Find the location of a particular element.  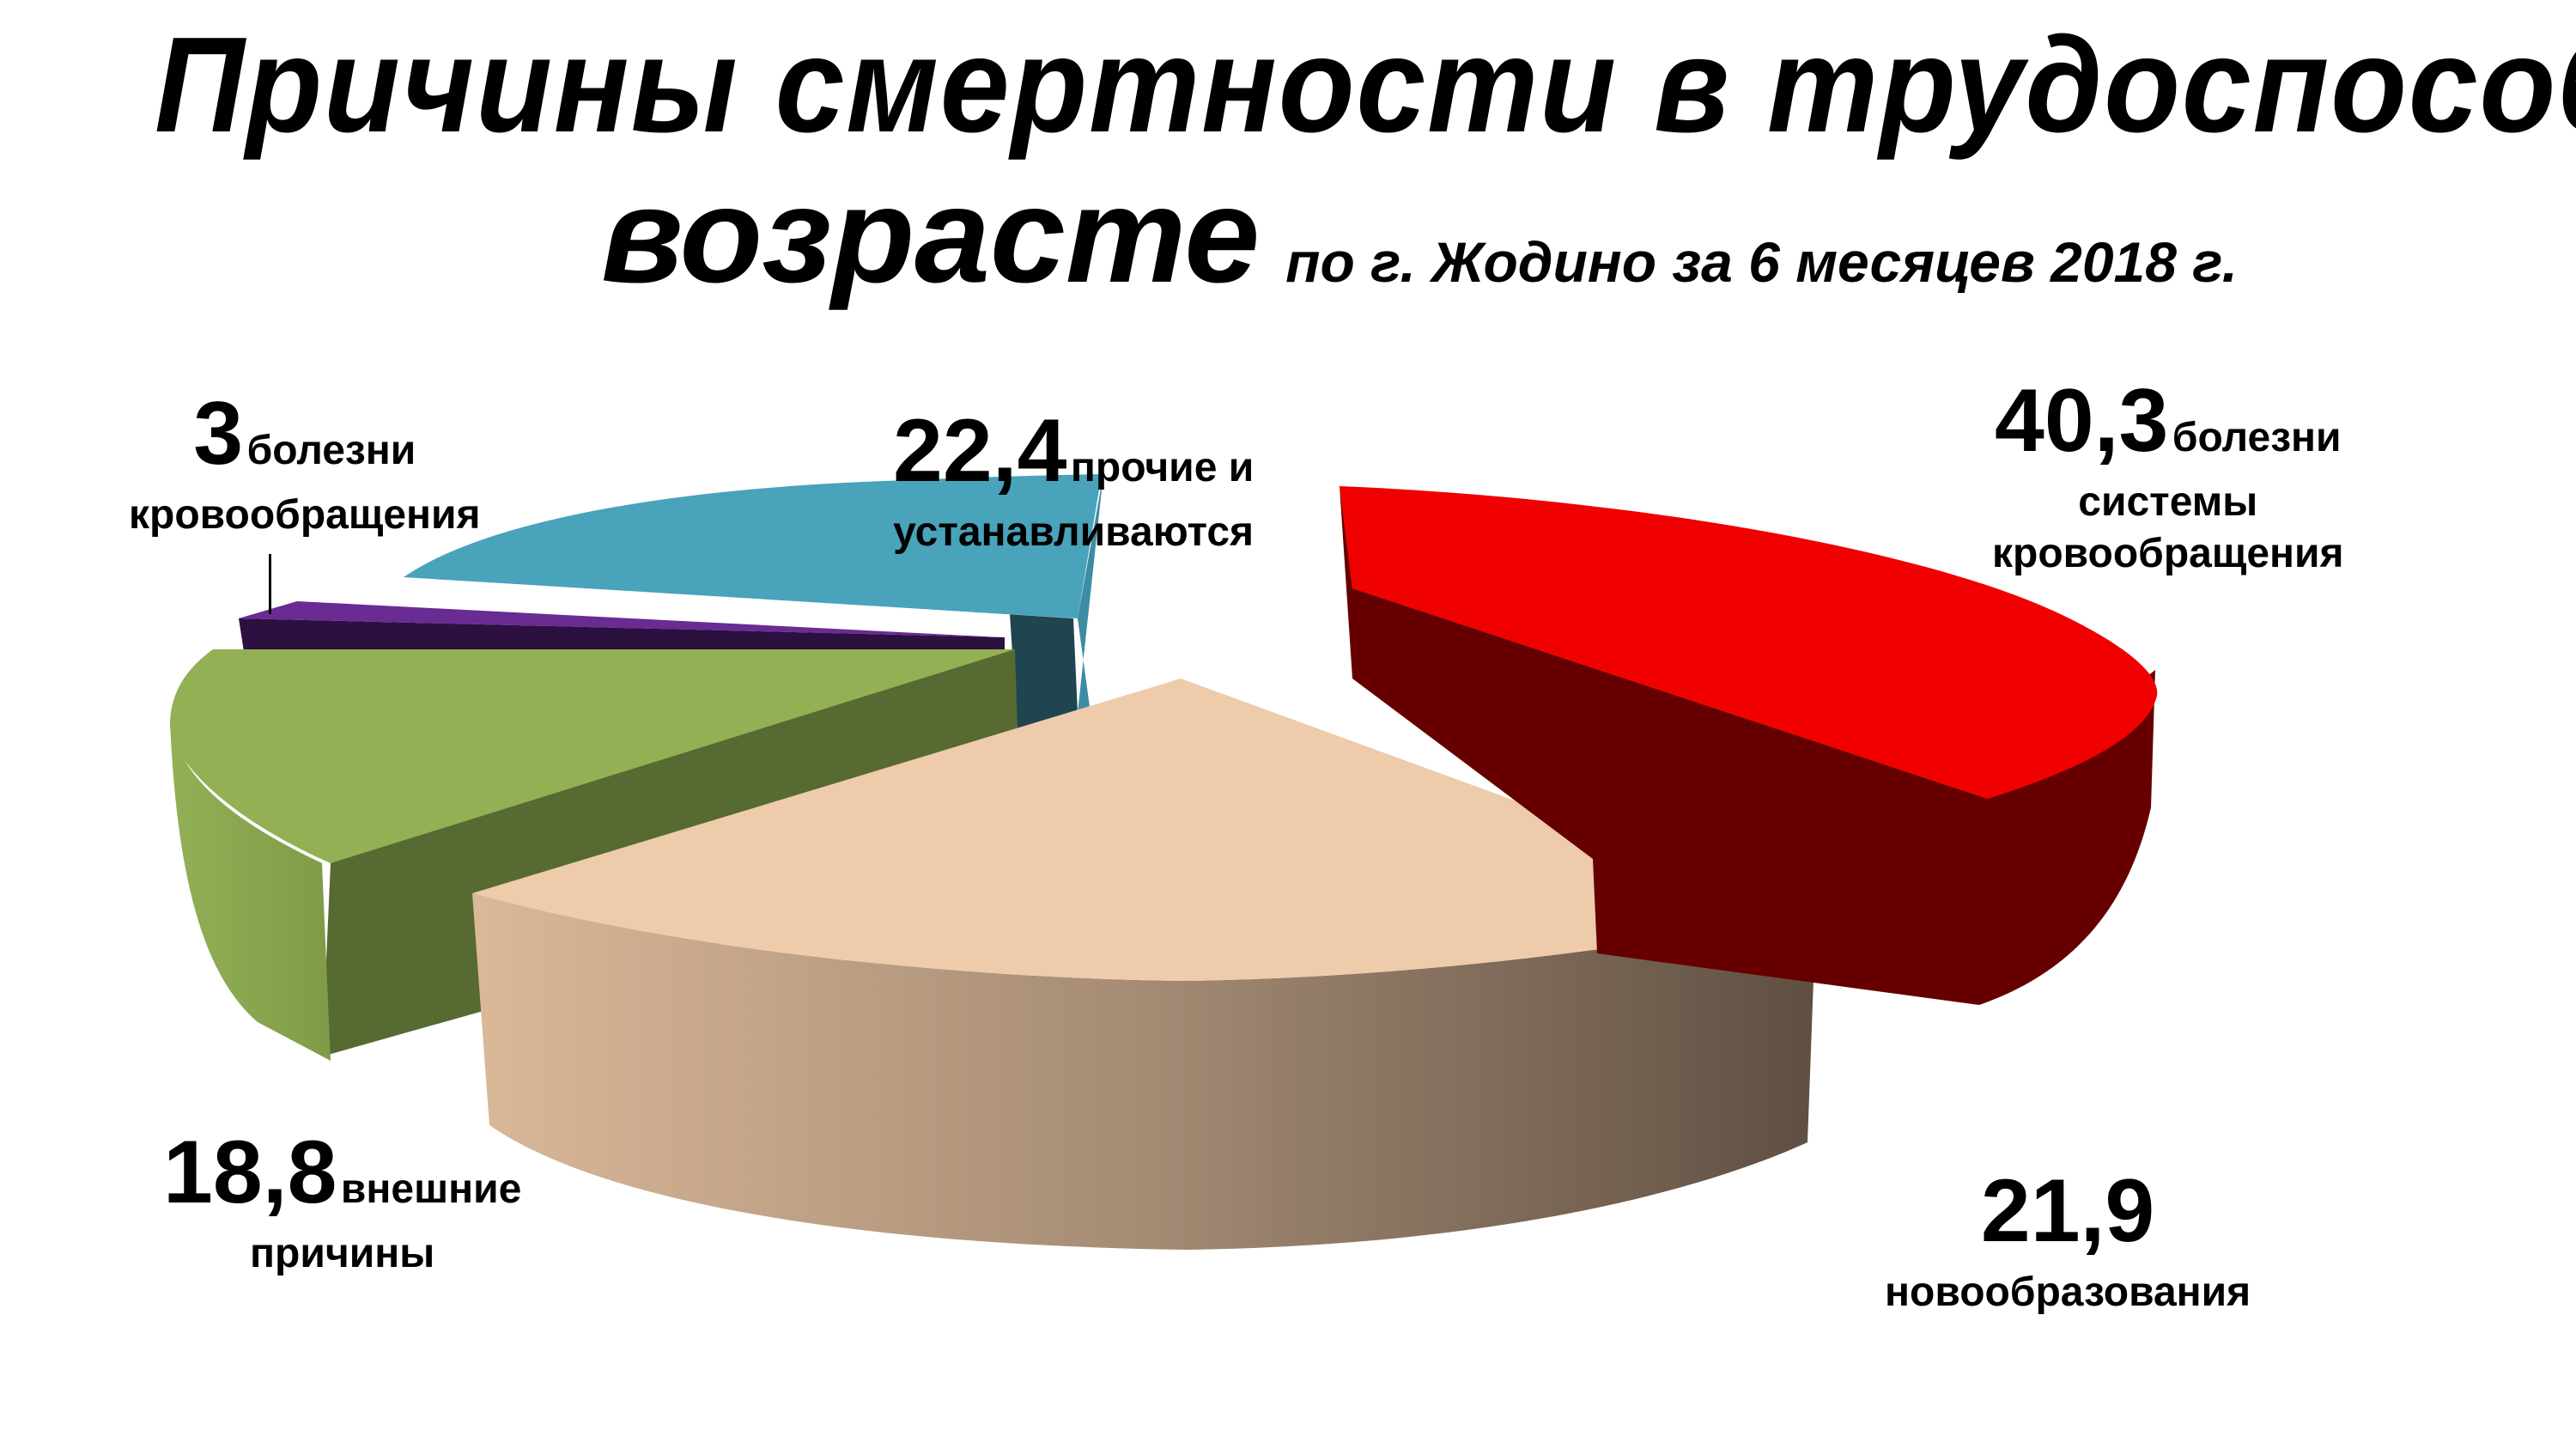

label-text: устанавливаются is located at coordinates (1074, 532).